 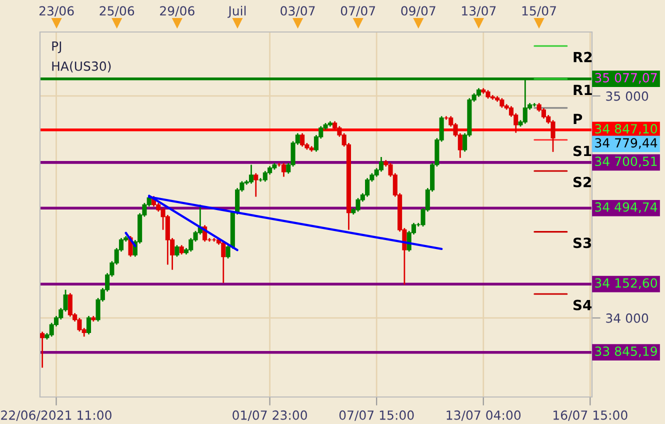 I want to click on ref-line-label: 33 845,19, so click(x=626, y=352).